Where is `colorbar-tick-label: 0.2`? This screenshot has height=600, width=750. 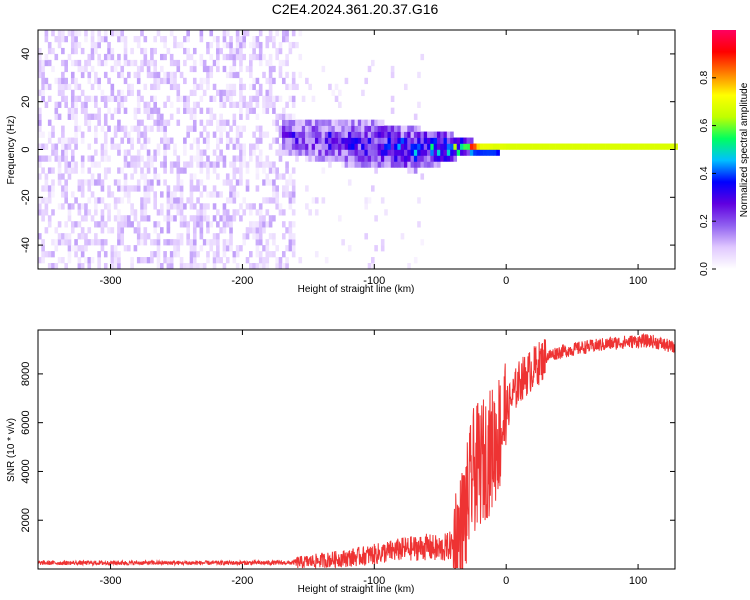
colorbar-tick-label: 0.2 is located at coordinates (704, 221).